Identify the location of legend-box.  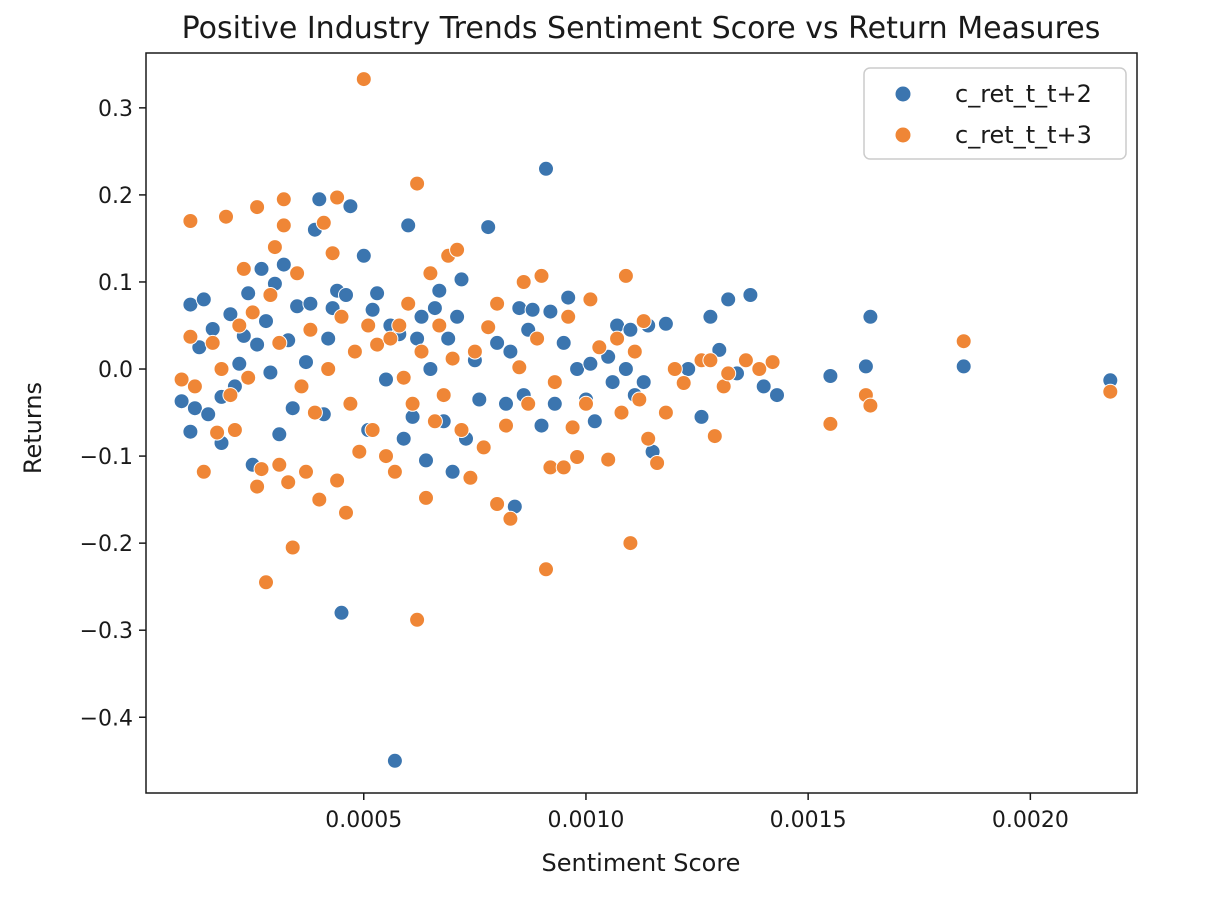
(995, 113).